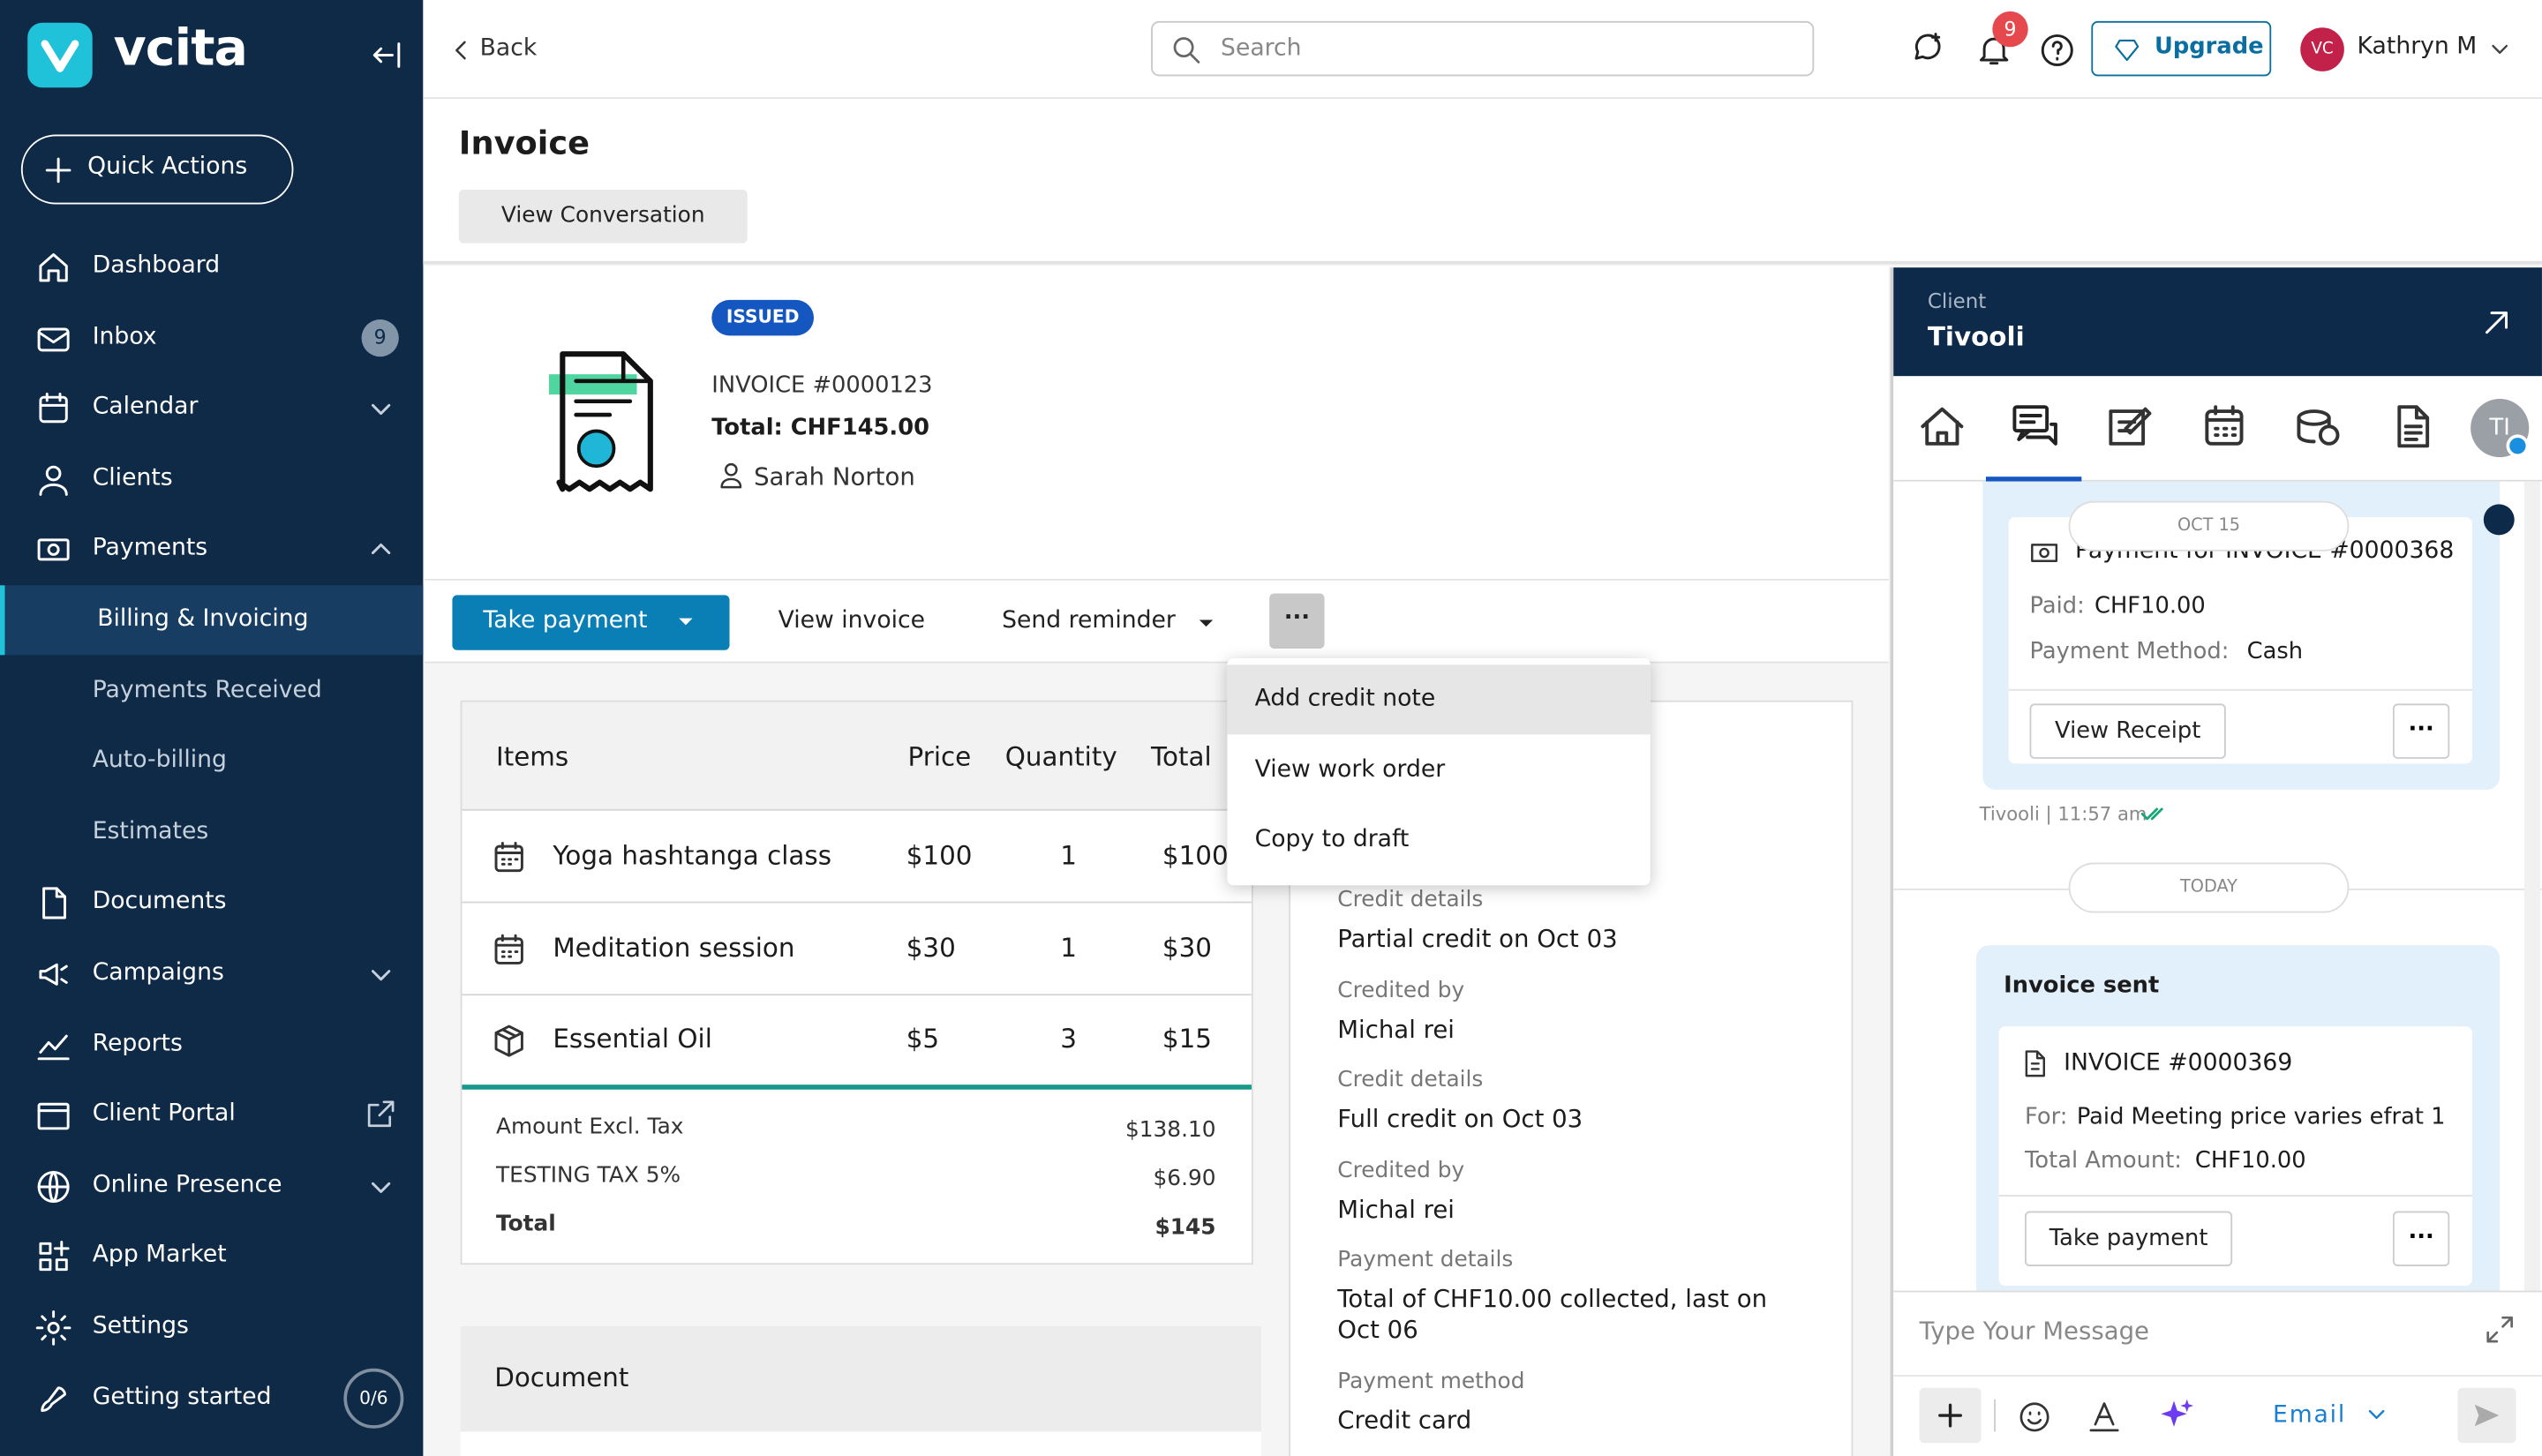 The width and height of the screenshot is (2542, 1456). Describe the element at coordinates (380, 337) in the screenshot. I see `inbox-badge: 9` at that location.